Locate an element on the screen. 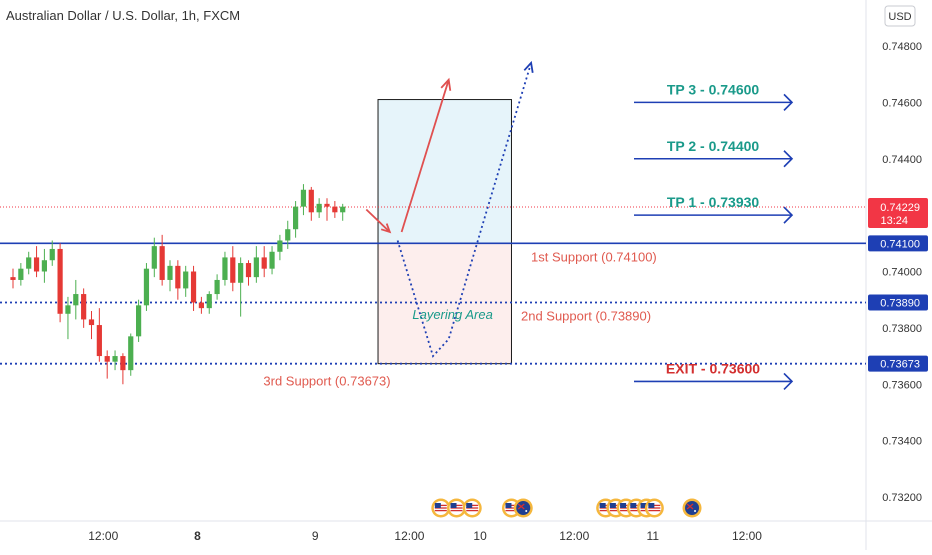 This screenshot has width=932, height=555. scenario-path is located at coordinates (464, 210).